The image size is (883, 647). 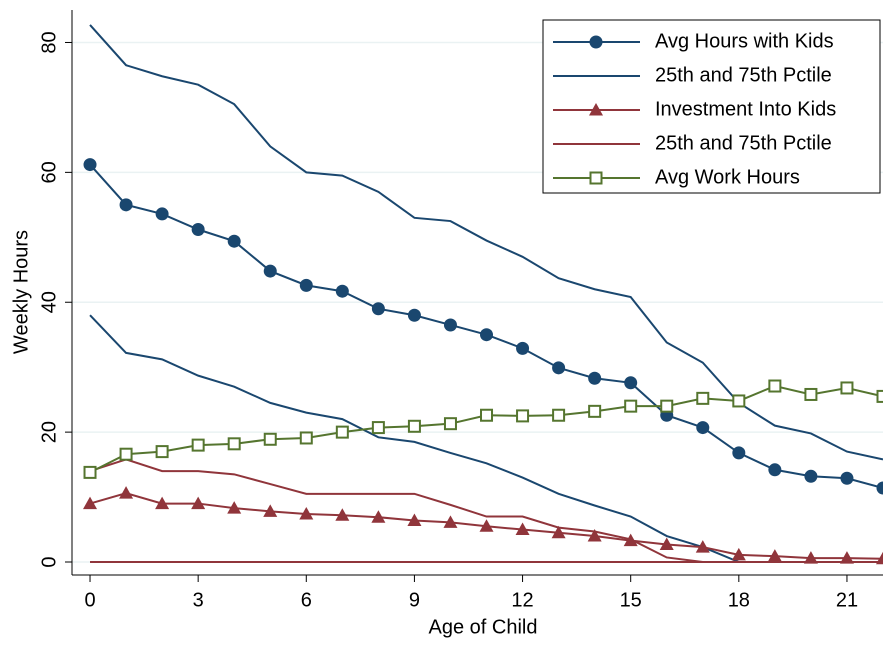 What do you see at coordinates (89, 600) in the screenshot?
I see `x-tick-label: 0` at bounding box center [89, 600].